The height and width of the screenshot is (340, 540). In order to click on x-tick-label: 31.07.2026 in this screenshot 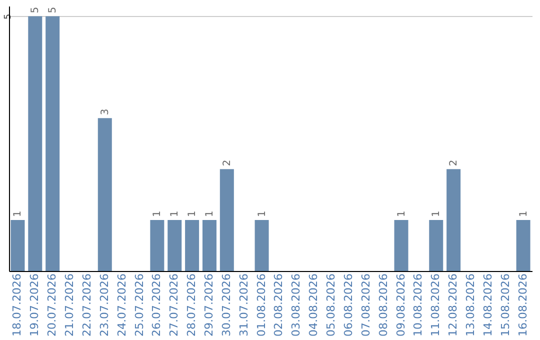, I will do `click(243, 305)`.